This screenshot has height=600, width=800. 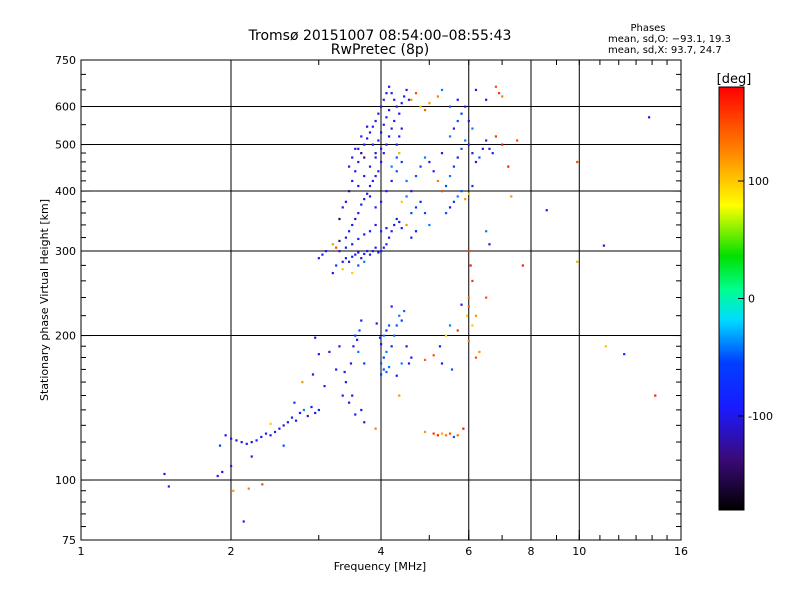 I want to click on phase-info-line2: mean, sd,X: 93.7, 24.7, so click(x=665, y=50).